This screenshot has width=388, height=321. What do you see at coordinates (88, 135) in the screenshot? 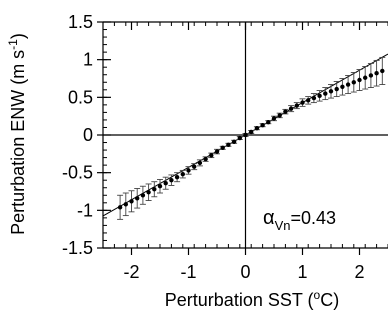
I see `y-tick-label: 0` at bounding box center [88, 135].